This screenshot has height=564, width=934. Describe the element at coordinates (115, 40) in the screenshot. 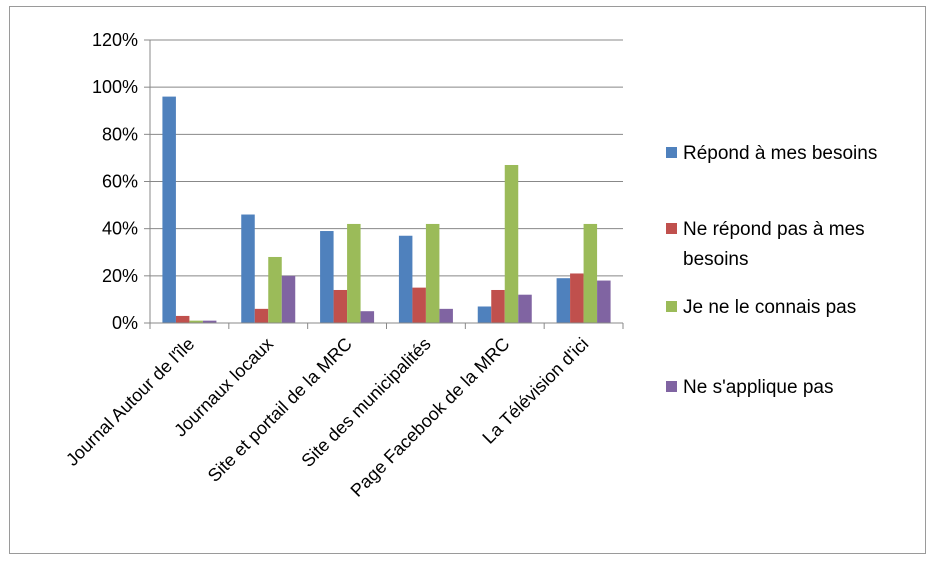

I see `y-tick-label: 120%` at that location.